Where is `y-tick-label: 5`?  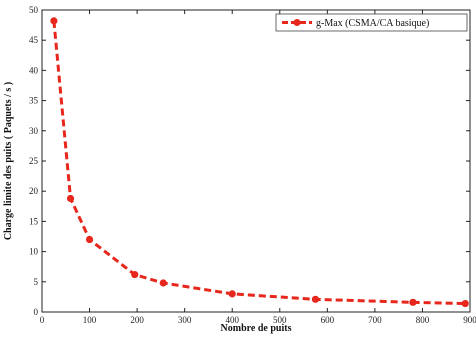
y-tick-label: 5 is located at coordinates (36, 282).